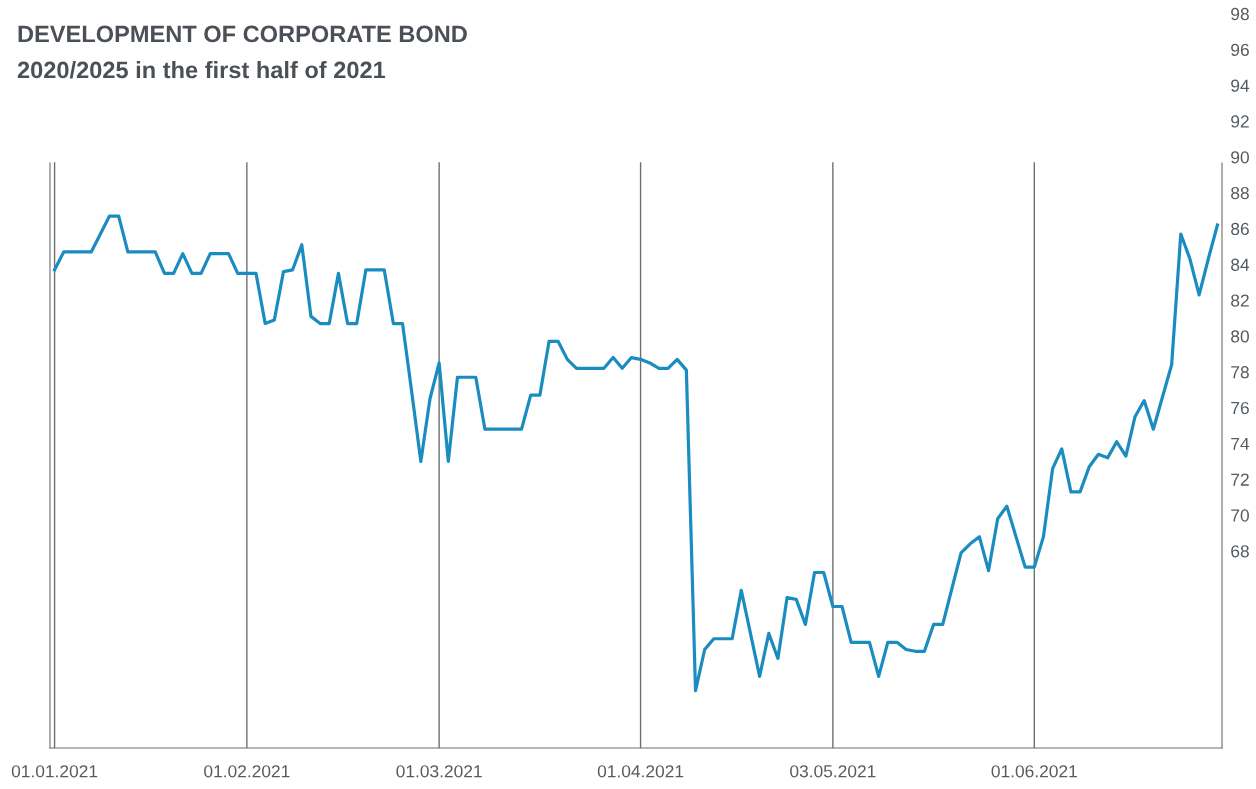 Image resolution: width=1256 pixels, height=789 pixels. I want to click on y-tick-label: 86, so click(1240, 229).